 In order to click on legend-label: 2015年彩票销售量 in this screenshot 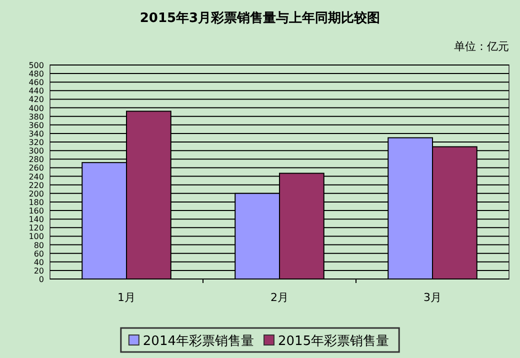, I will do `click(334, 341)`.